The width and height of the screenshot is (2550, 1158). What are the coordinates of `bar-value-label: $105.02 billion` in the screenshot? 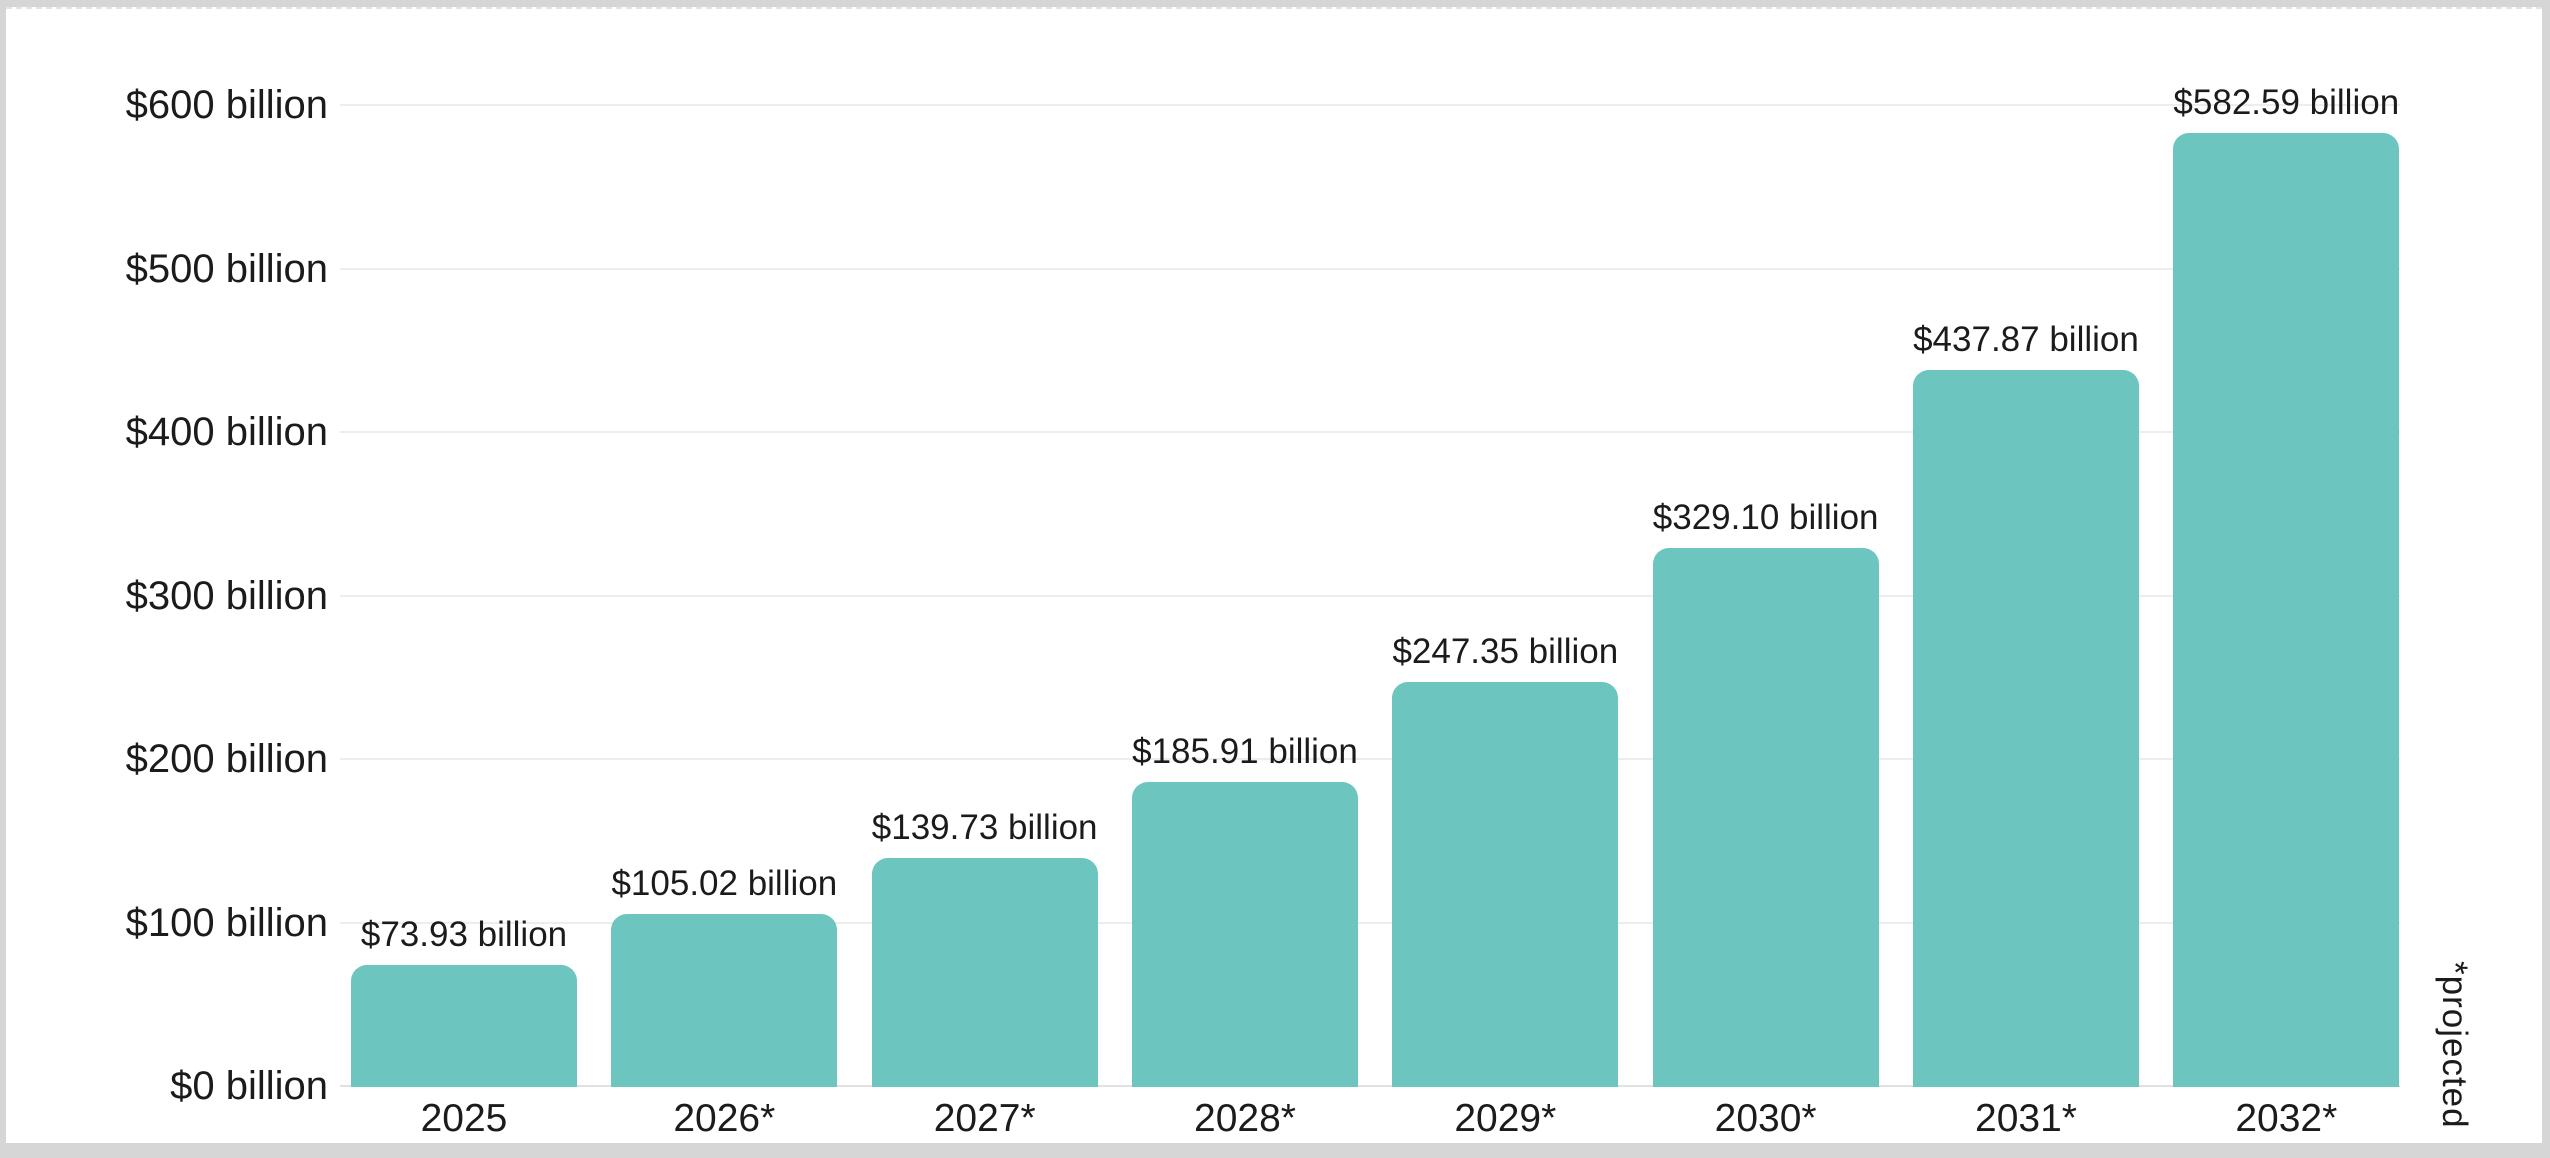 It's located at (724, 884).